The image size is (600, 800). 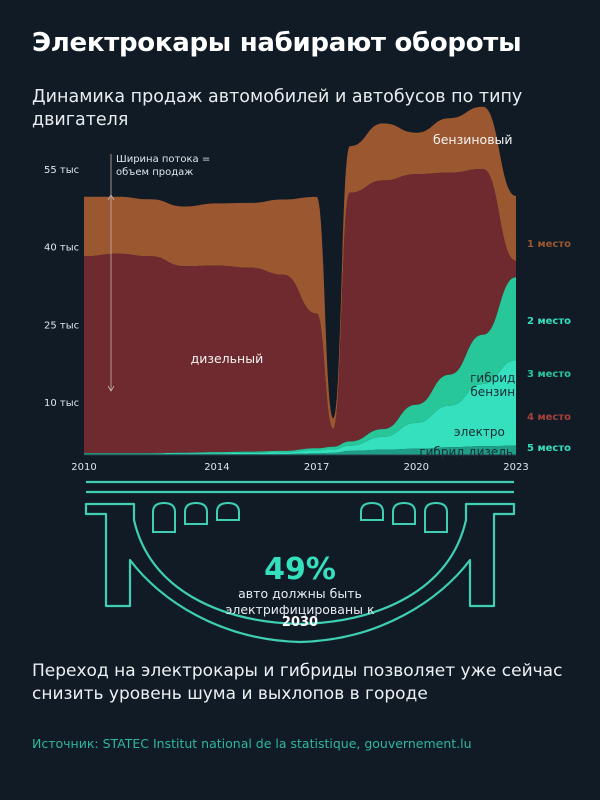 What do you see at coordinates (277, 43) in the screenshot?
I see `page-title: Электрокары набирают обороты` at bounding box center [277, 43].